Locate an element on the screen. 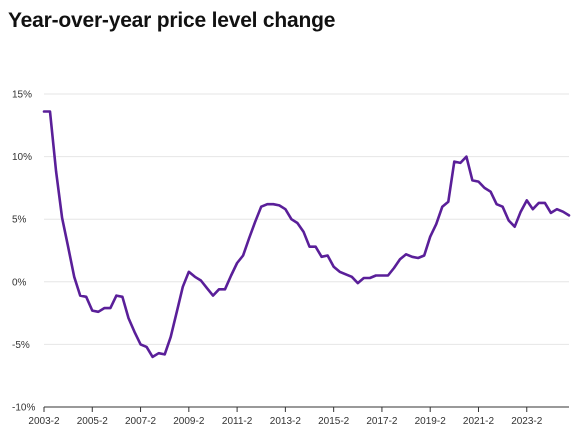 This screenshot has height=443, width=580. x-tick-label: 2021-2 is located at coordinates (479, 421).